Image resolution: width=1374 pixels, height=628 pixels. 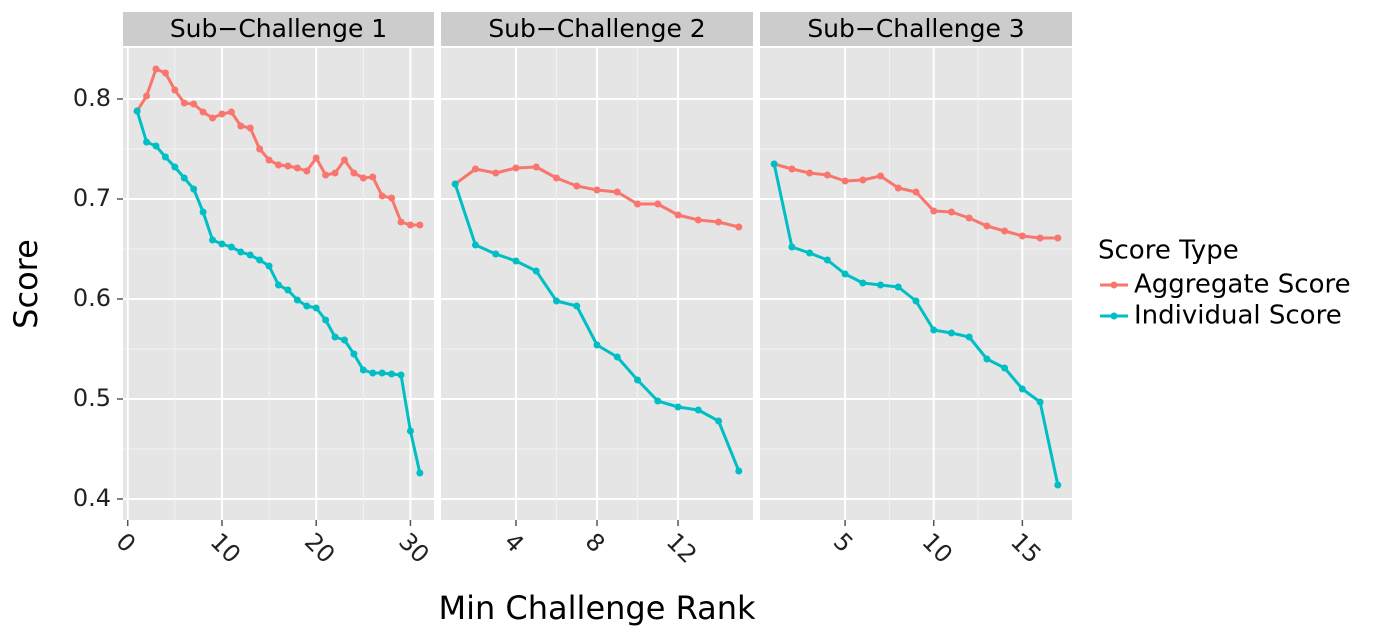 I want to click on legend-label: Individual Score, so click(x=1238, y=316).